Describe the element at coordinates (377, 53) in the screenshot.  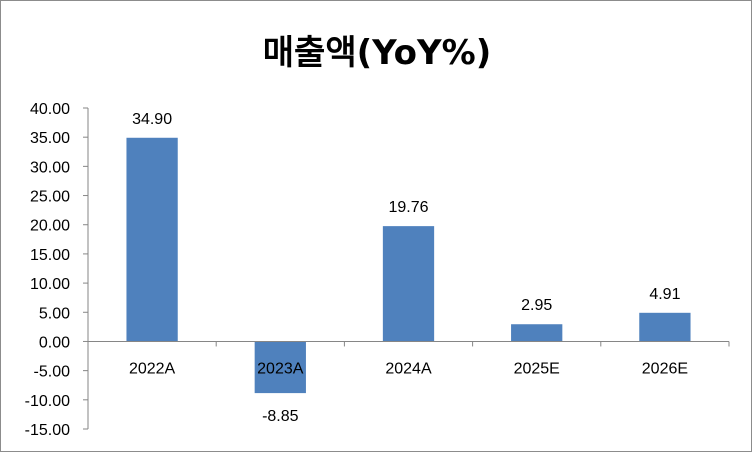
I see `chart-title: 매출액(YoY%)` at that location.